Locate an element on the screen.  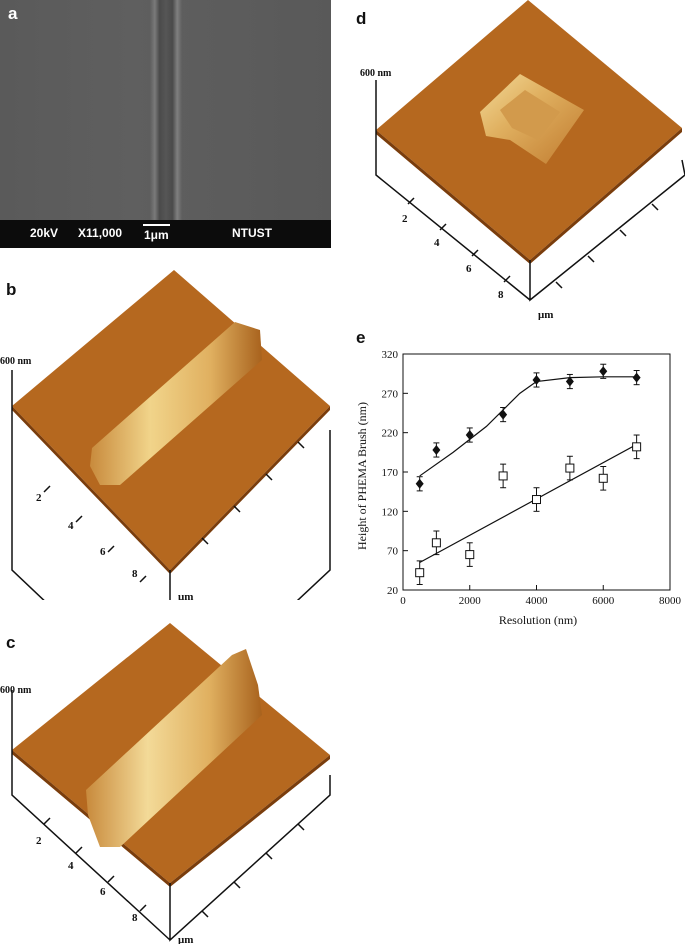
sem-image: a 20kV X11,000 1μm NTUST is located at coordinates (165, 124).